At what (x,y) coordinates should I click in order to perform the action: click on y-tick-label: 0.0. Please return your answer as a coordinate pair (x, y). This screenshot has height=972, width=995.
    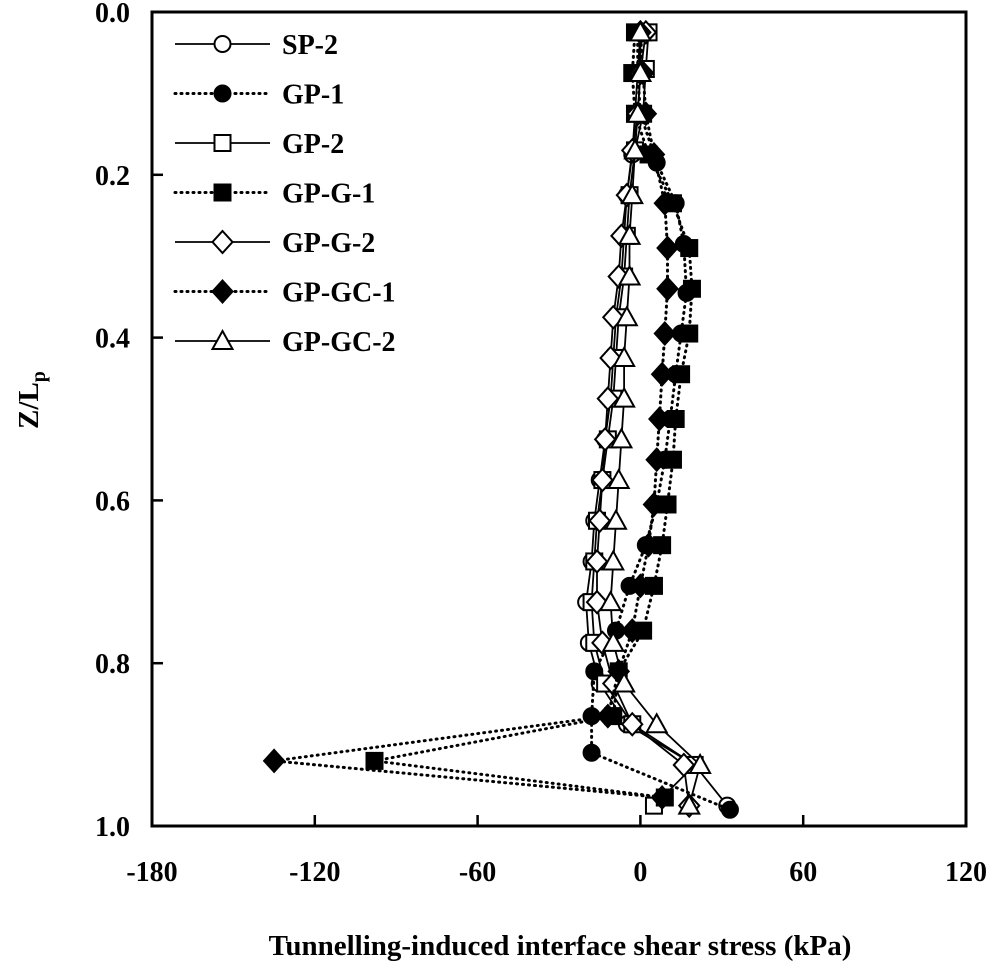
    Looking at the image, I should click on (112, 14).